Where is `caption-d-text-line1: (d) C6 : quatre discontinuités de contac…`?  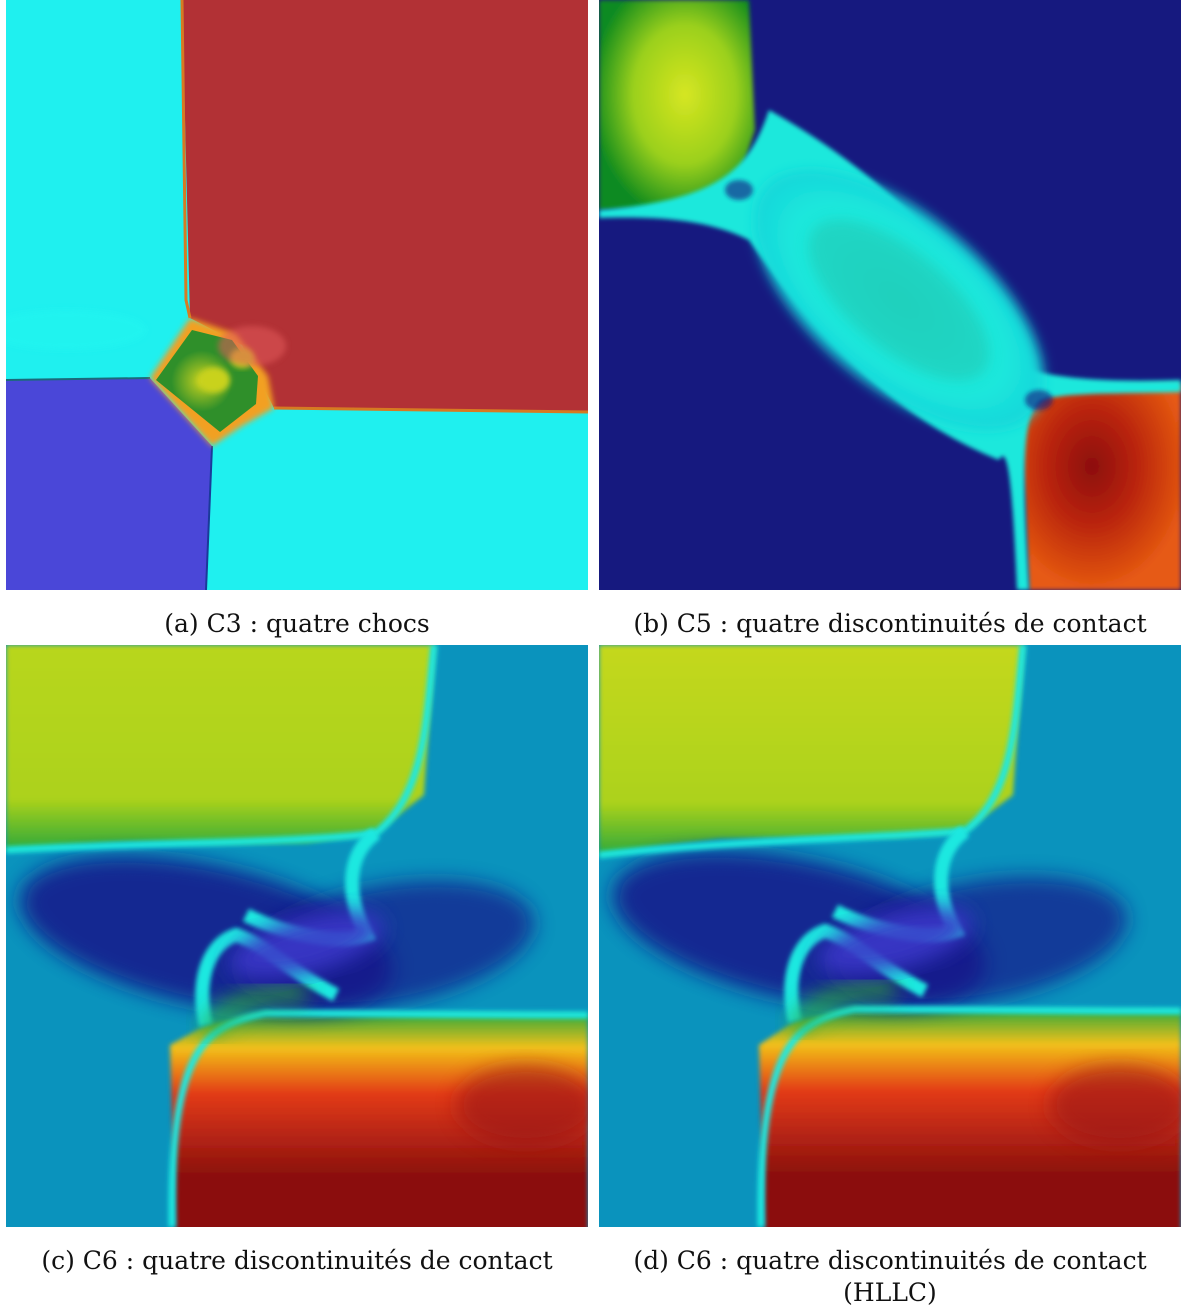
caption-d-text-line1: (d) C6 : quatre discontinuités de contac… is located at coordinates (890, 1260).